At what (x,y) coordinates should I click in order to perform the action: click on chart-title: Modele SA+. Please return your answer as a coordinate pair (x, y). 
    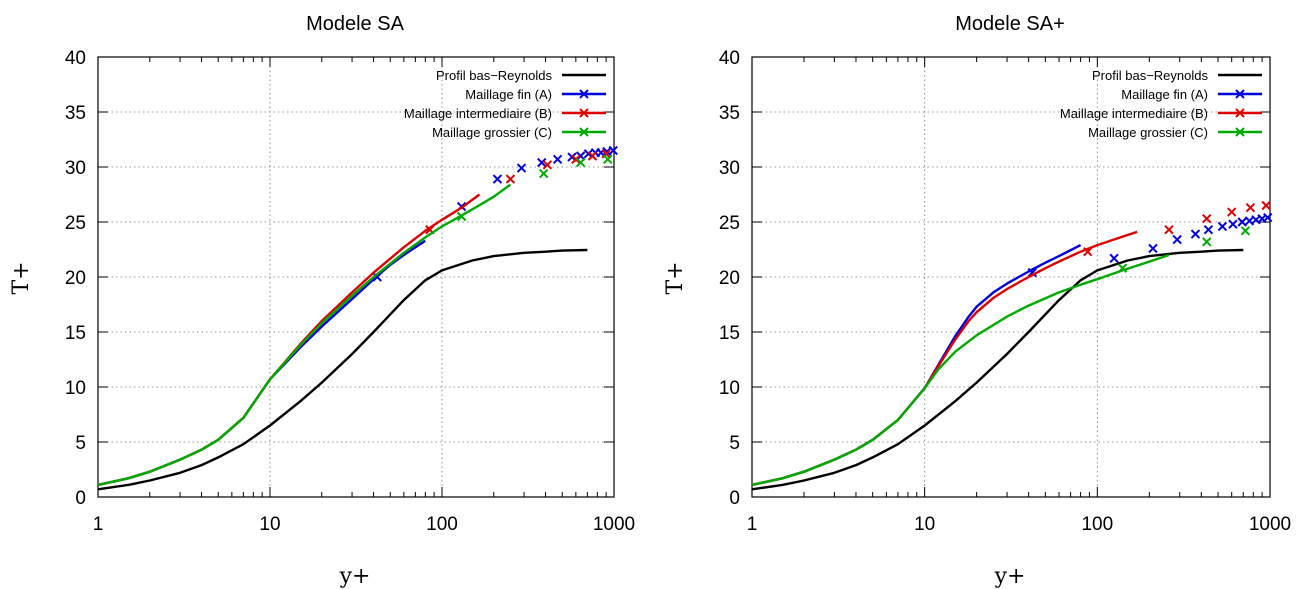
    Looking at the image, I should click on (1010, 24).